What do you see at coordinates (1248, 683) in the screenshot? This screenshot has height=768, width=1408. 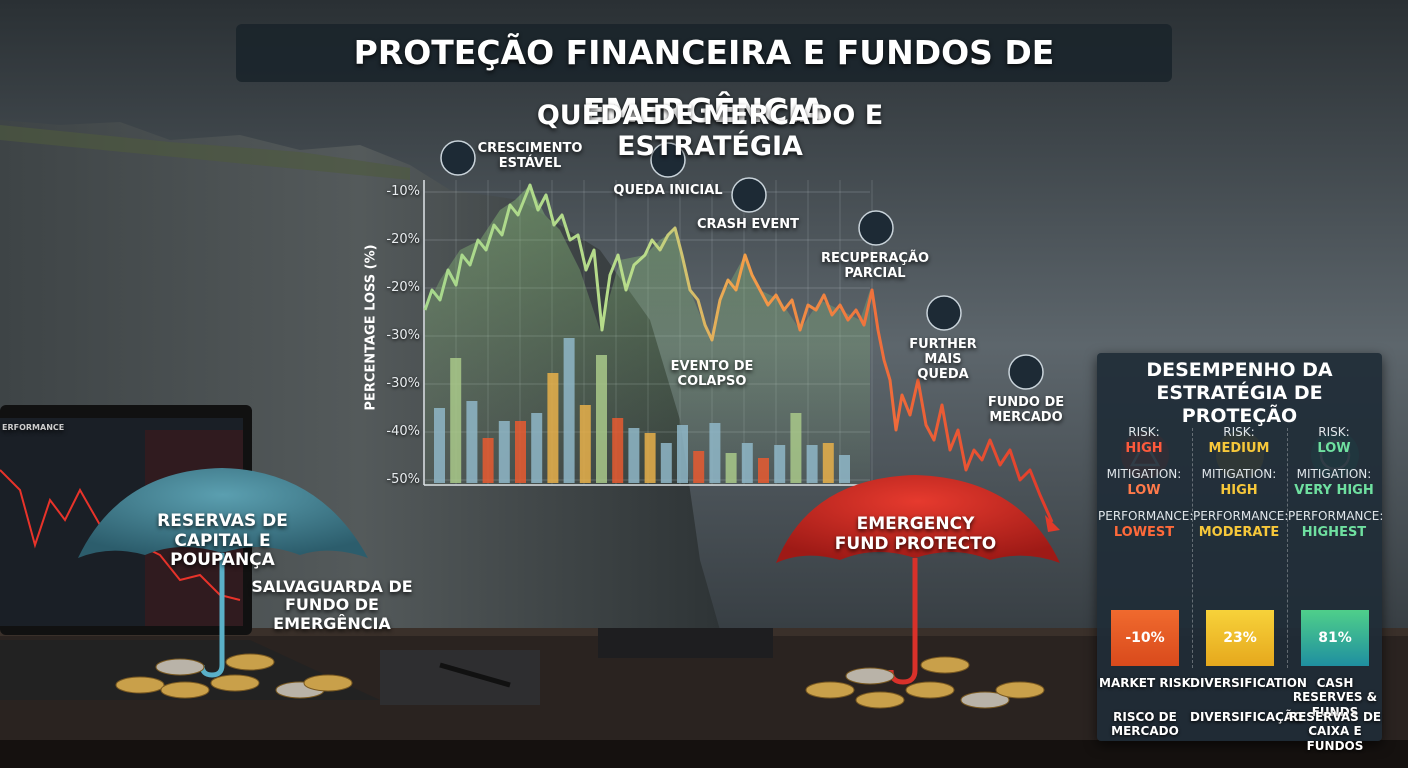 I see `column-name: DIVERSIFICATION` at bounding box center [1248, 683].